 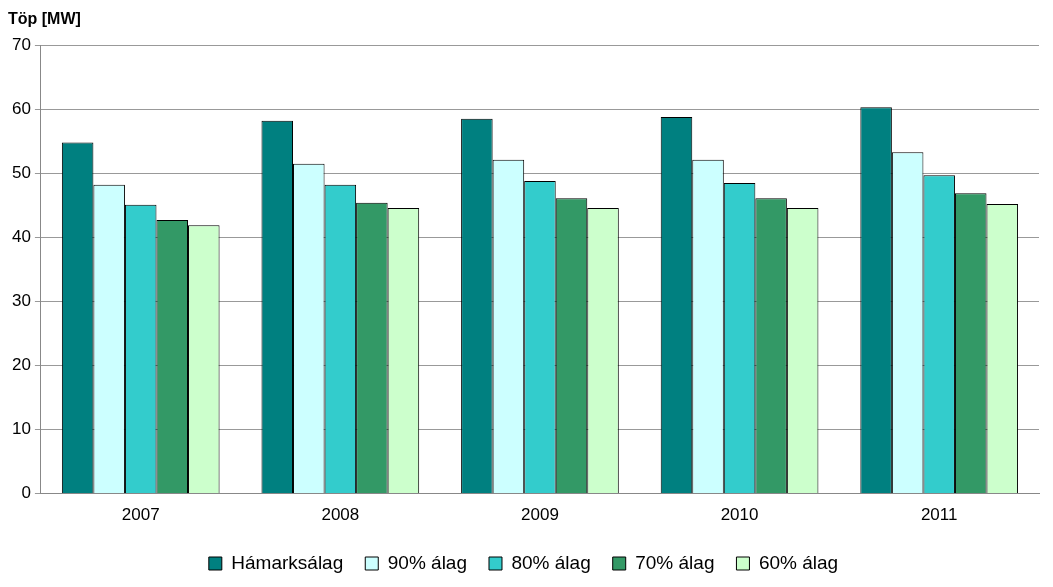 What do you see at coordinates (26, 493) in the screenshot?
I see `y-tick-label: 0` at bounding box center [26, 493].